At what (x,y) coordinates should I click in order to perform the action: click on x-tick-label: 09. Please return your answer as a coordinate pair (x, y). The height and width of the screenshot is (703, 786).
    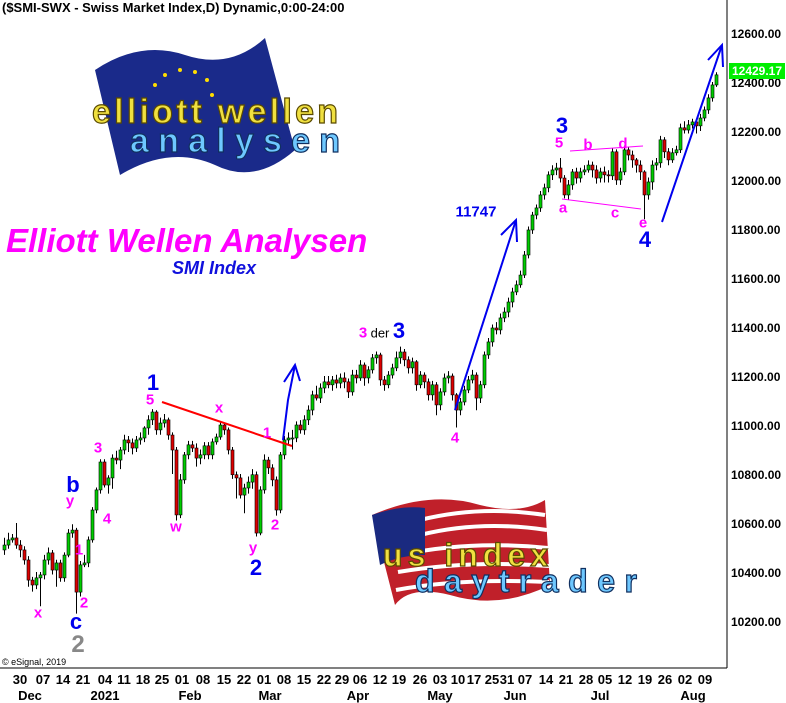
    Looking at the image, I should click on (705, 679).